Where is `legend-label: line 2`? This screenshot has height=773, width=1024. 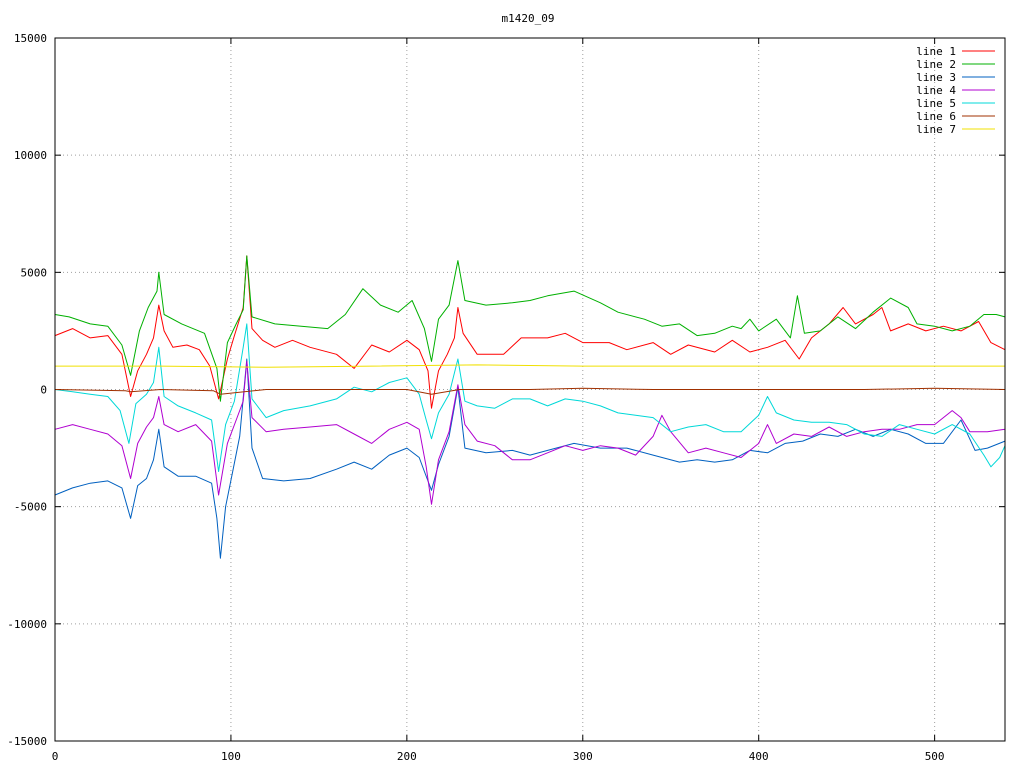 legend-label: line 2 is located at coordinates (936, 64).